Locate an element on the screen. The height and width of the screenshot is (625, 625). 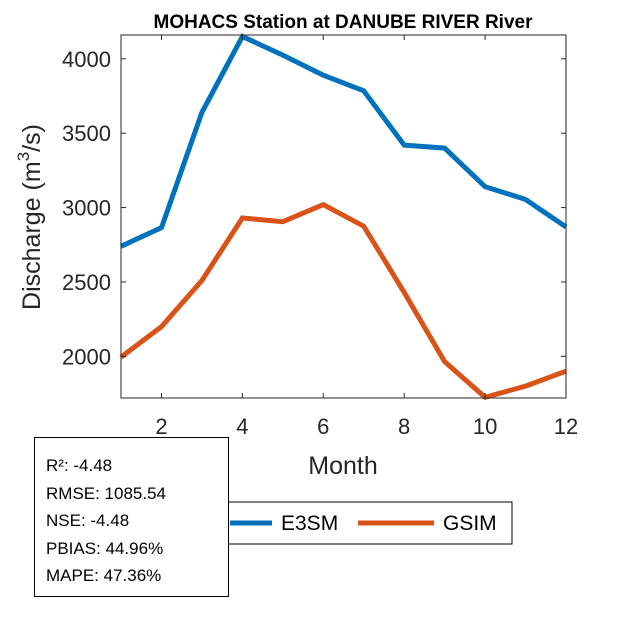
y-axis-label-prefix: Discharge (m is located at coordinates (32, 235).